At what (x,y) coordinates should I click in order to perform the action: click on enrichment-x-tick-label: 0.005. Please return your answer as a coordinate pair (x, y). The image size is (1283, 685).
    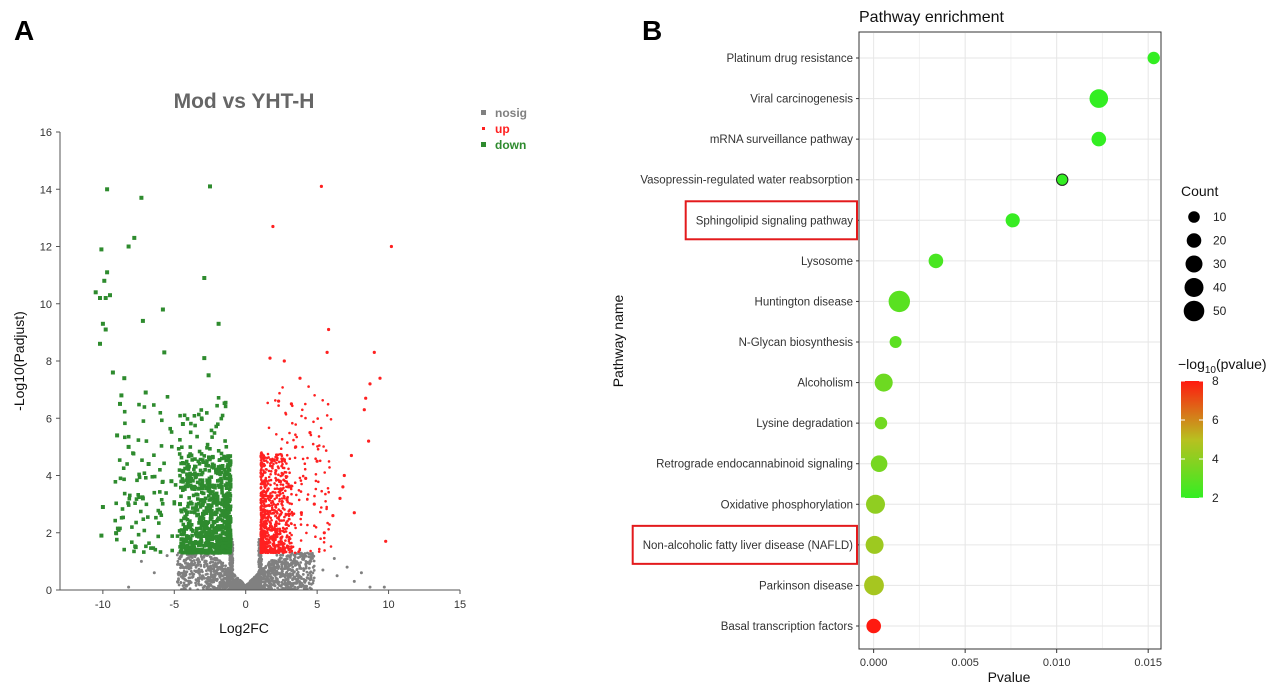
    Looking at the image, I should click on (965, 663).